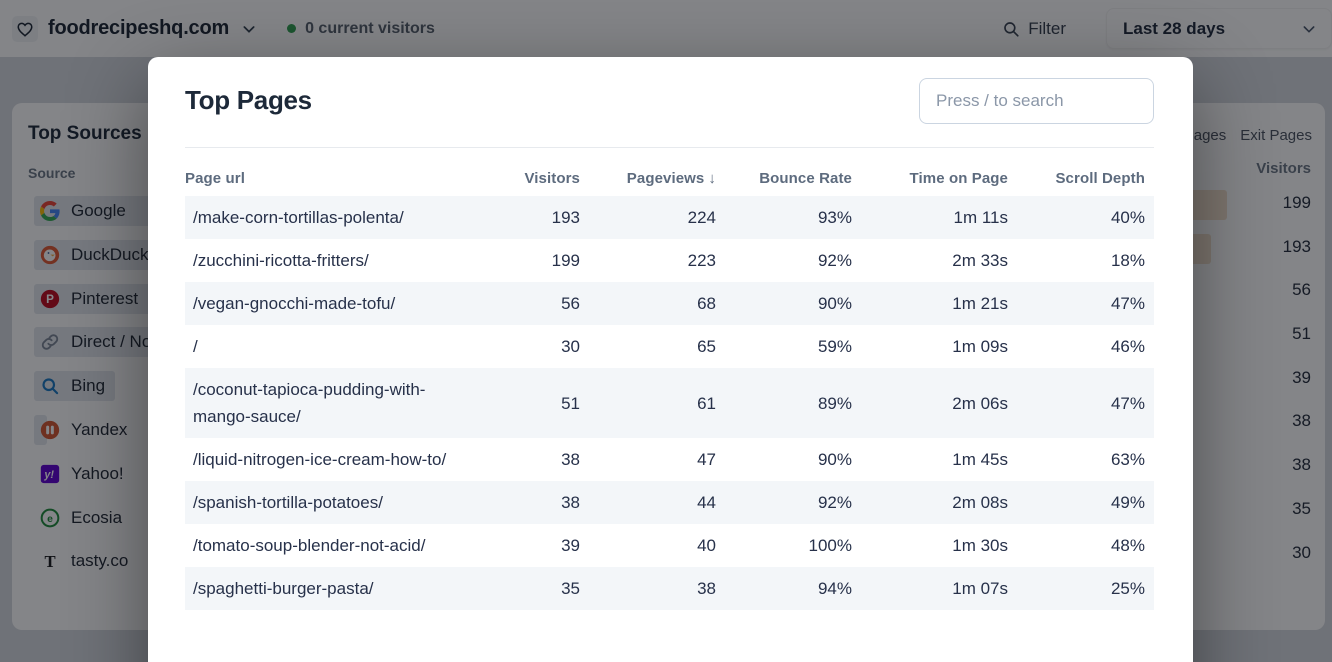 This screenshot has height=662, width=1332. I want to click on cell-page-url: /, so click(195, 346).